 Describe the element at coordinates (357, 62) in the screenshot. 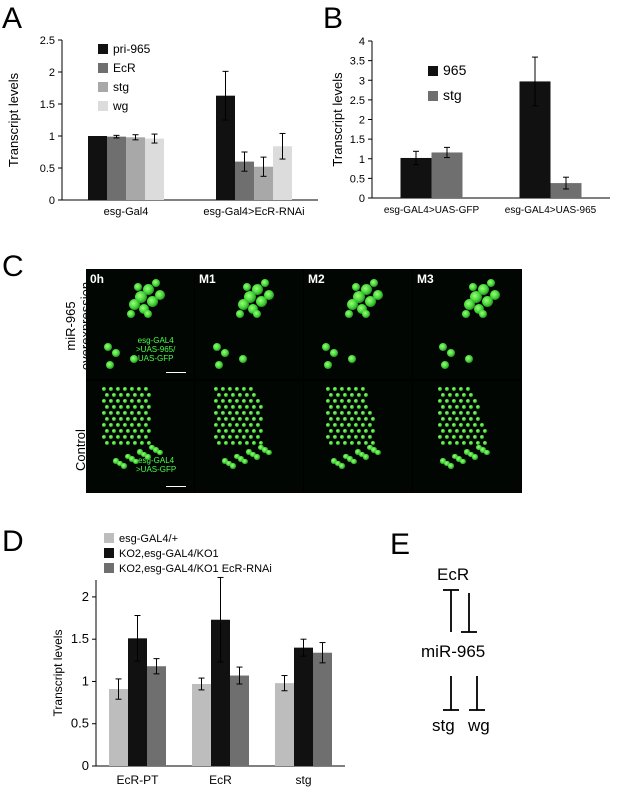

I see `y-tick-label: 3.5` at that location.